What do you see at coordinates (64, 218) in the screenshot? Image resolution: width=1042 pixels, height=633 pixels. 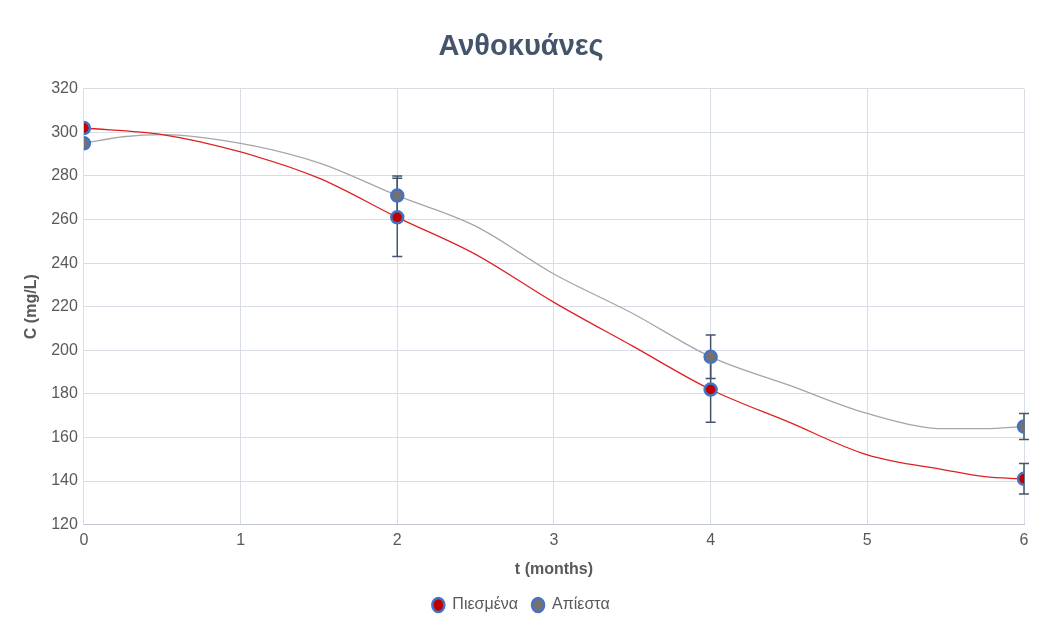 I see `y-tick-label: 260` at bounding box center [64, 218].